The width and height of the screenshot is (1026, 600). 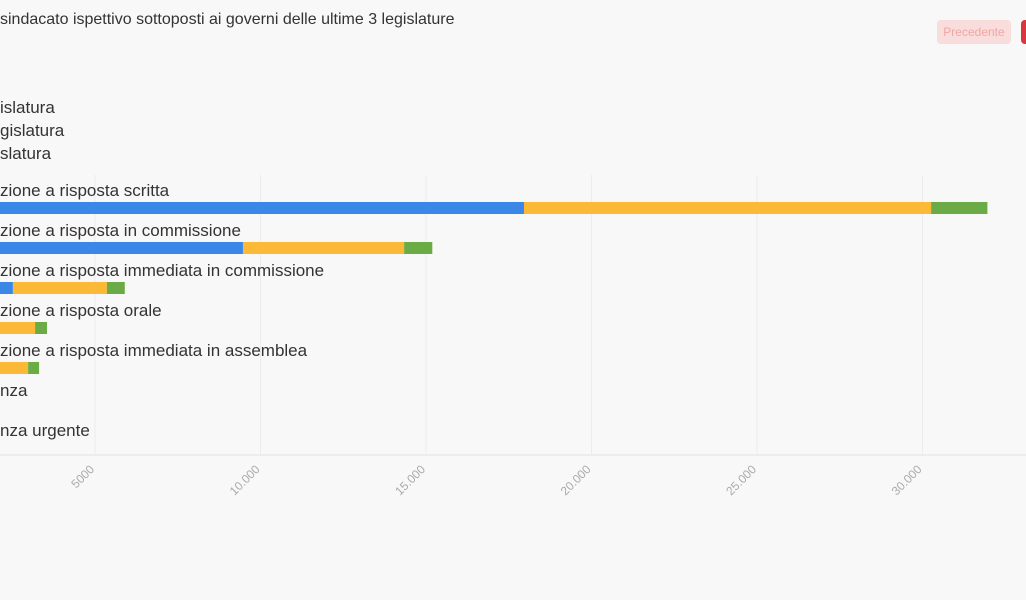 I want to click on category-label: zione a risposta in commissione, so click(x=120, y=230).